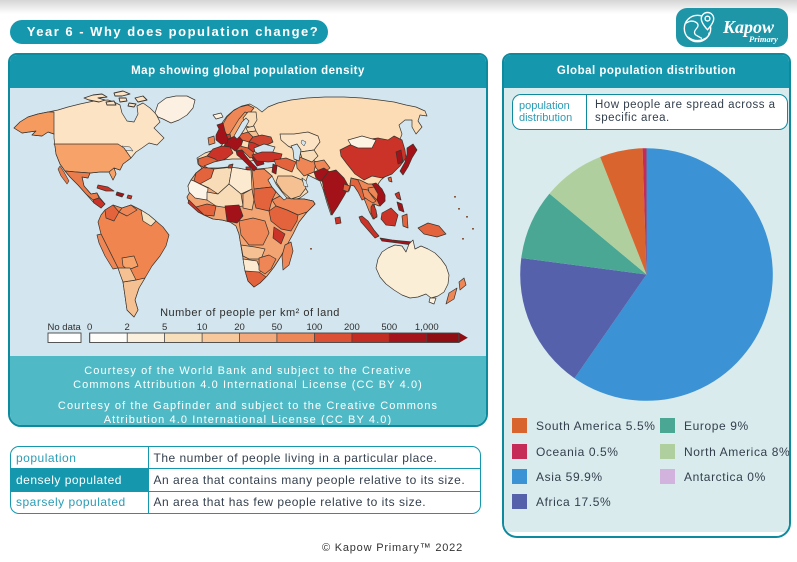 This screenshot has height=562, width=797. I want to click on svg-text: 50, so click(277, 327).